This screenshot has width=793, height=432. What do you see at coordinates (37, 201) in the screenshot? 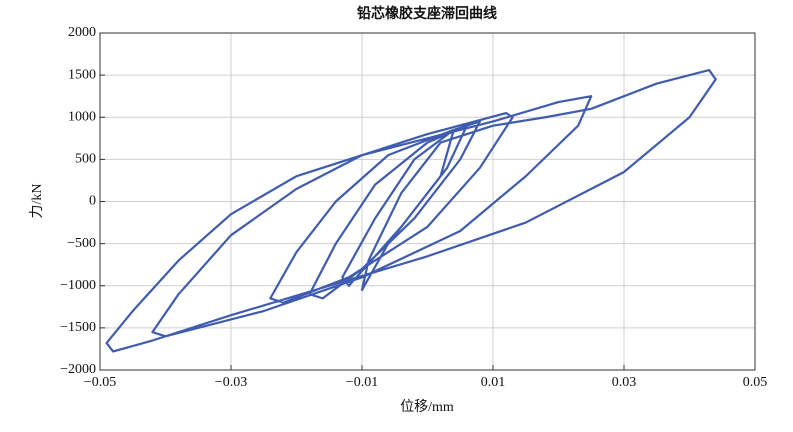
I see `y-axis-label: 力/kN` at bounding box center [37, 201].